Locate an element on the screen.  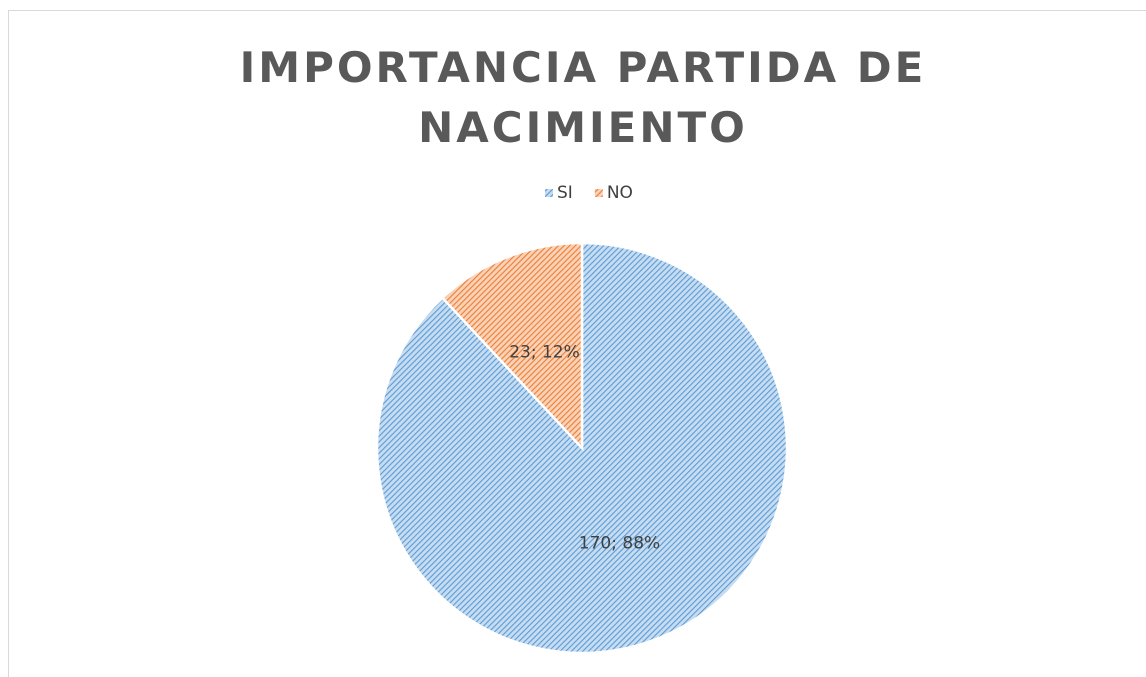
data-label: 170; 88% is located at coordinates (619, 543).